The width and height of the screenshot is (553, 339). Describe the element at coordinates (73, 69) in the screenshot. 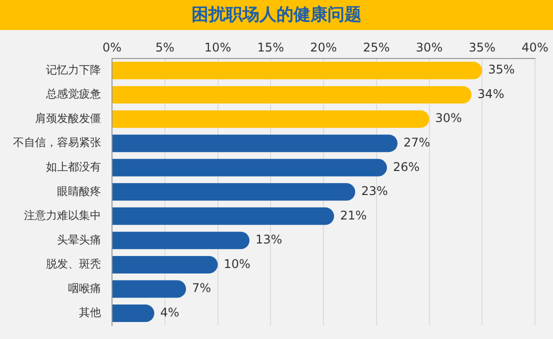

I see `y-tick-label: 记忆力下降` at that location.